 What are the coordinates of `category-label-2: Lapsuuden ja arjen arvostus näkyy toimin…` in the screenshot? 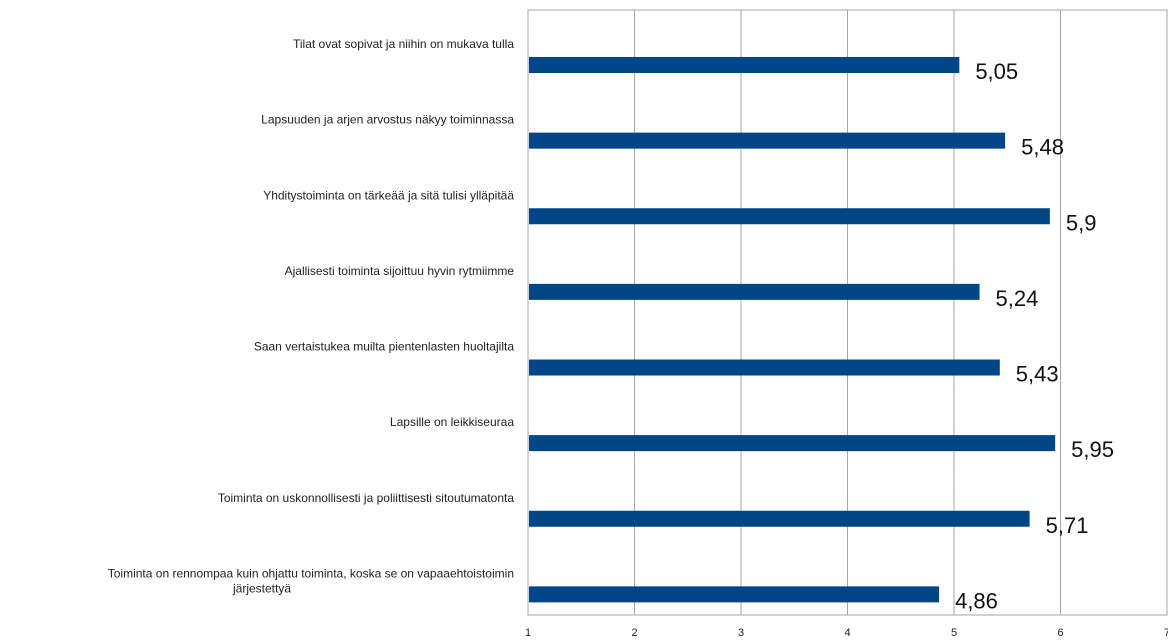 It's located at (387, 120).